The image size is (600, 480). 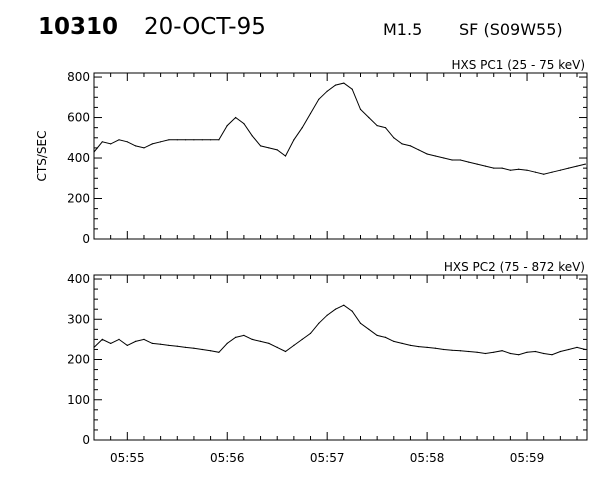 I want to click on series-line, so click(x=339, y=330).